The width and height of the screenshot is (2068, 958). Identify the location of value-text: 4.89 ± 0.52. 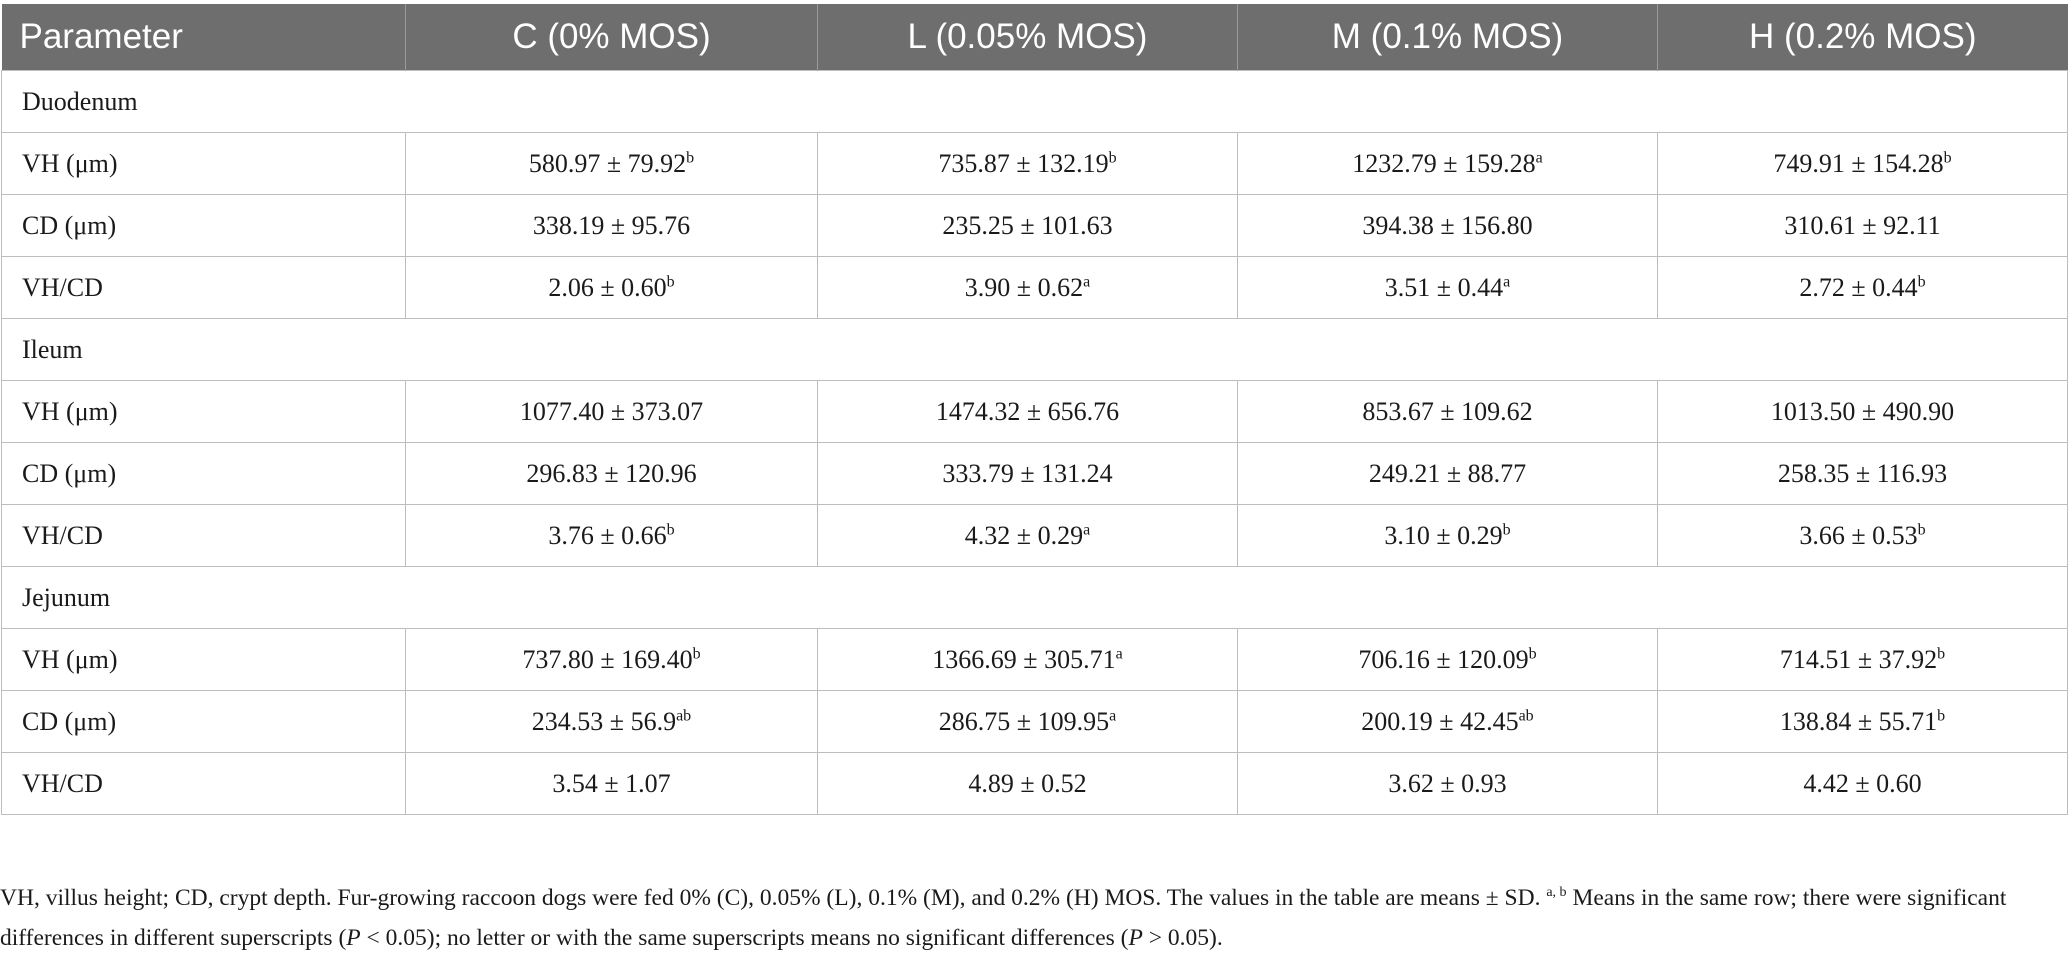
(1027, 783).